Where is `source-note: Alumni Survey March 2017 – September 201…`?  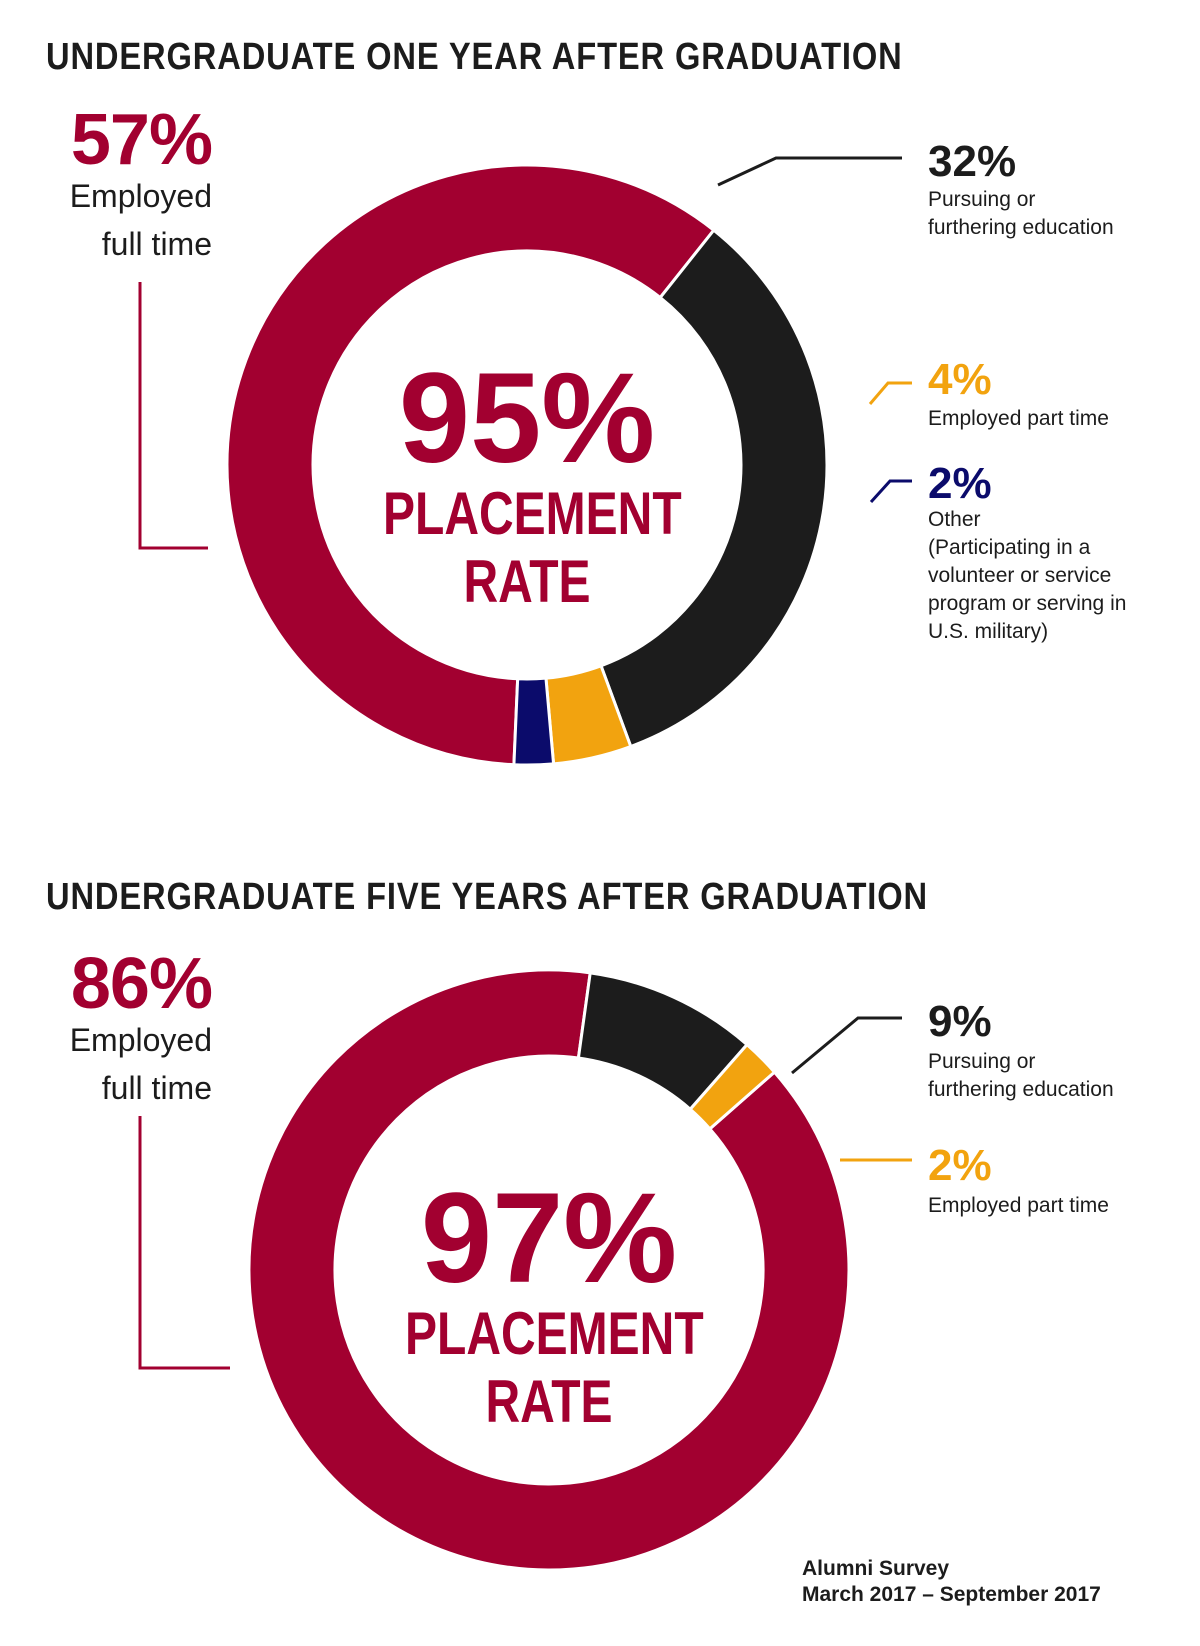 source-note: Alumni Survey March 2017 – September 201… is located at coordinates (951, 1582).